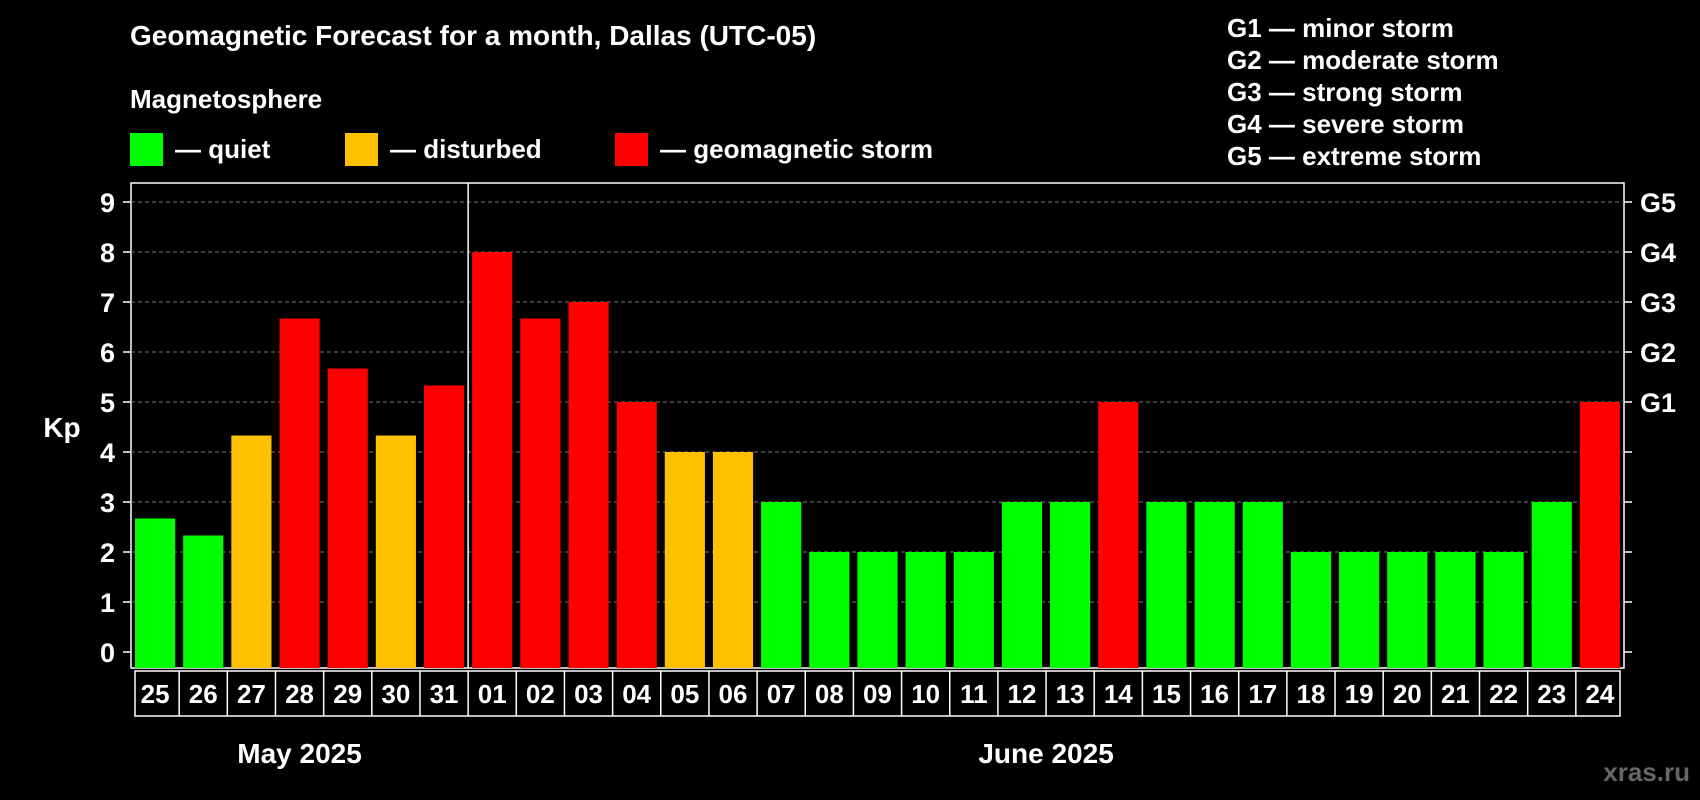 The height and width of the screenshot is (800, 1700). What do you see at coordinates (588, 694) in the screenshot?
I see `date-tick-label: 03` at bounding box center [588, 694].